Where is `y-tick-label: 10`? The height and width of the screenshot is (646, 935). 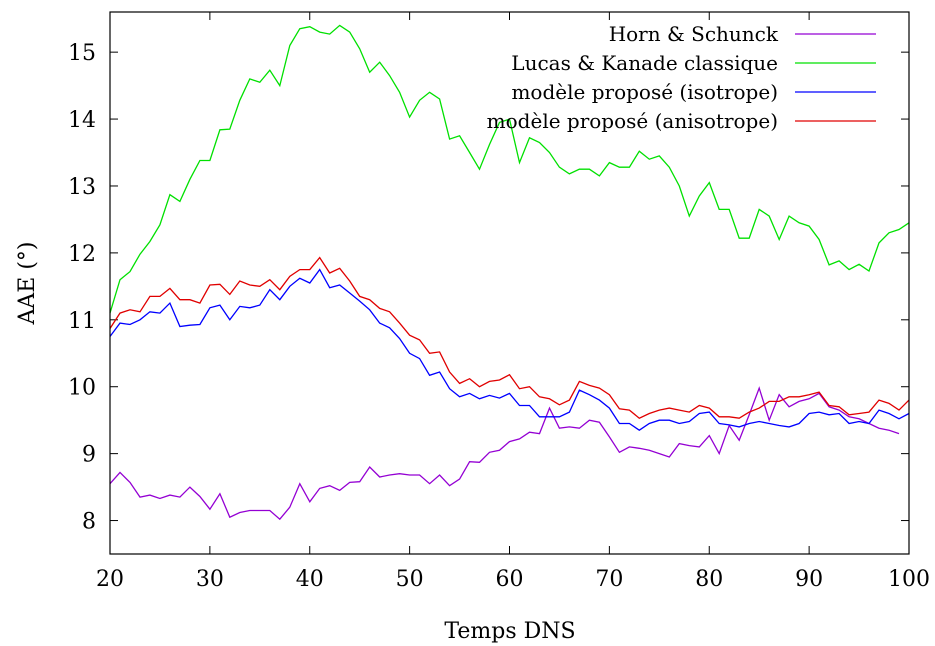
y-tick-label: 10 is located at coordinates (82, 388).